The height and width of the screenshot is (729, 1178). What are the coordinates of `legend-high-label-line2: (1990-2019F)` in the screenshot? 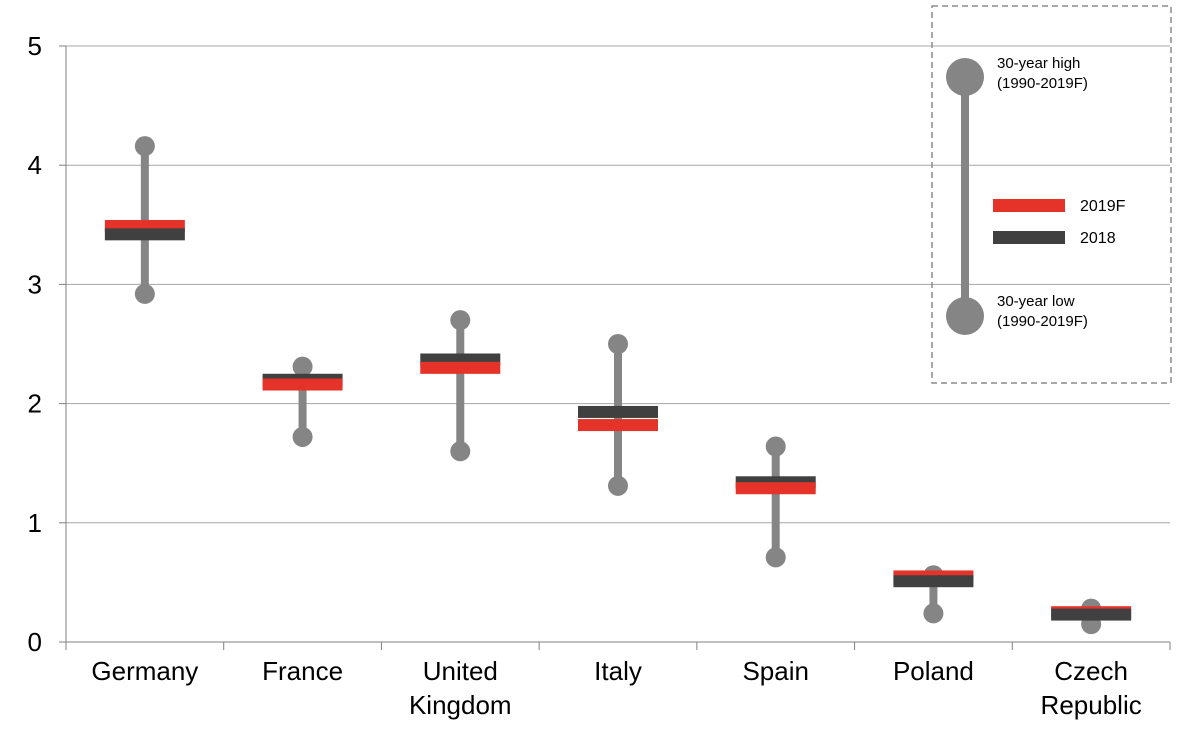 It's located at (1042, 83).